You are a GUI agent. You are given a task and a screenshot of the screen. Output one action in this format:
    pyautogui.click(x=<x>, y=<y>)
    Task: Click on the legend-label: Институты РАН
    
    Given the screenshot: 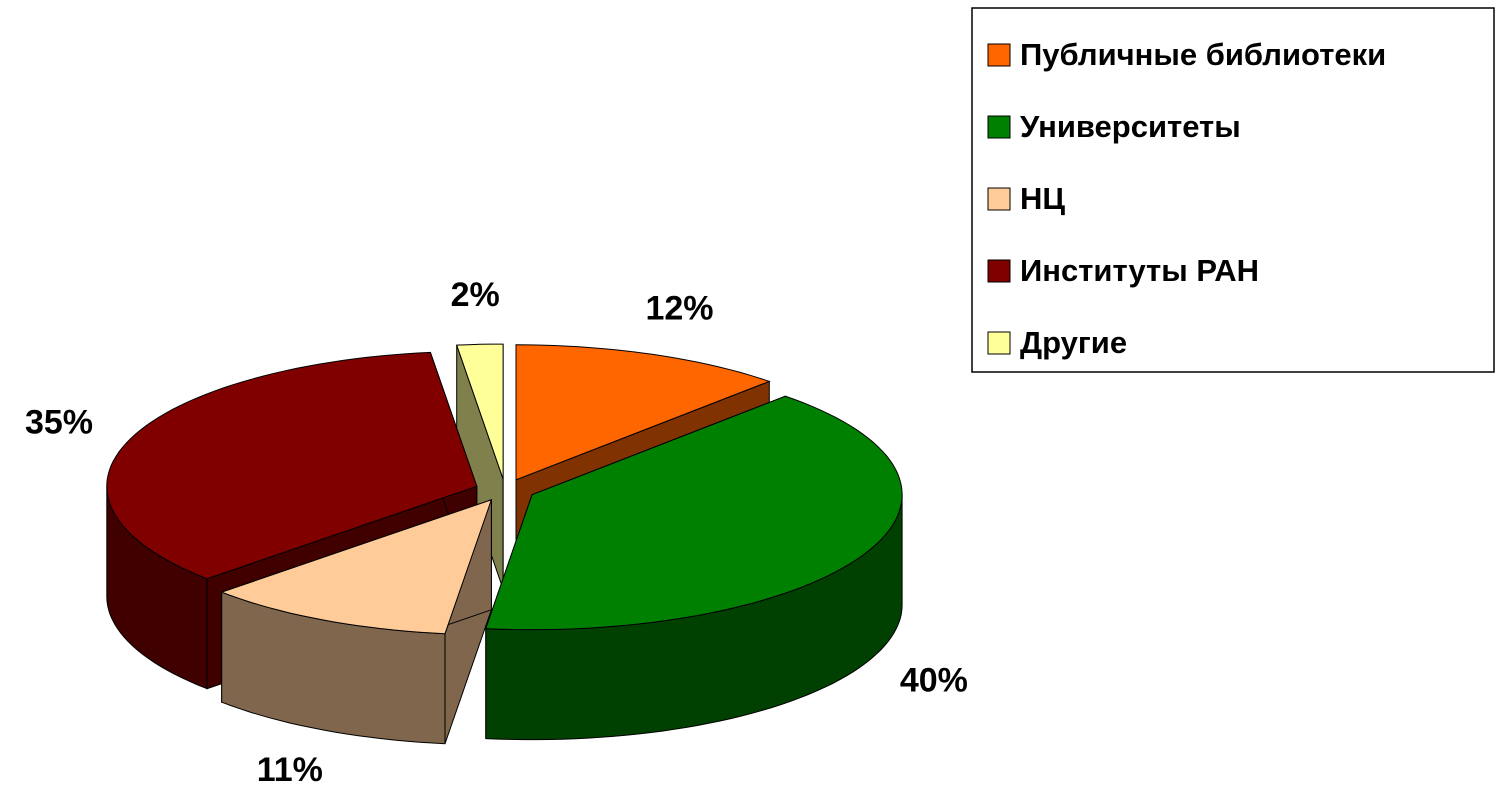 What is the action you would take?
    pyautogui.click(x=1139, y=270)
    